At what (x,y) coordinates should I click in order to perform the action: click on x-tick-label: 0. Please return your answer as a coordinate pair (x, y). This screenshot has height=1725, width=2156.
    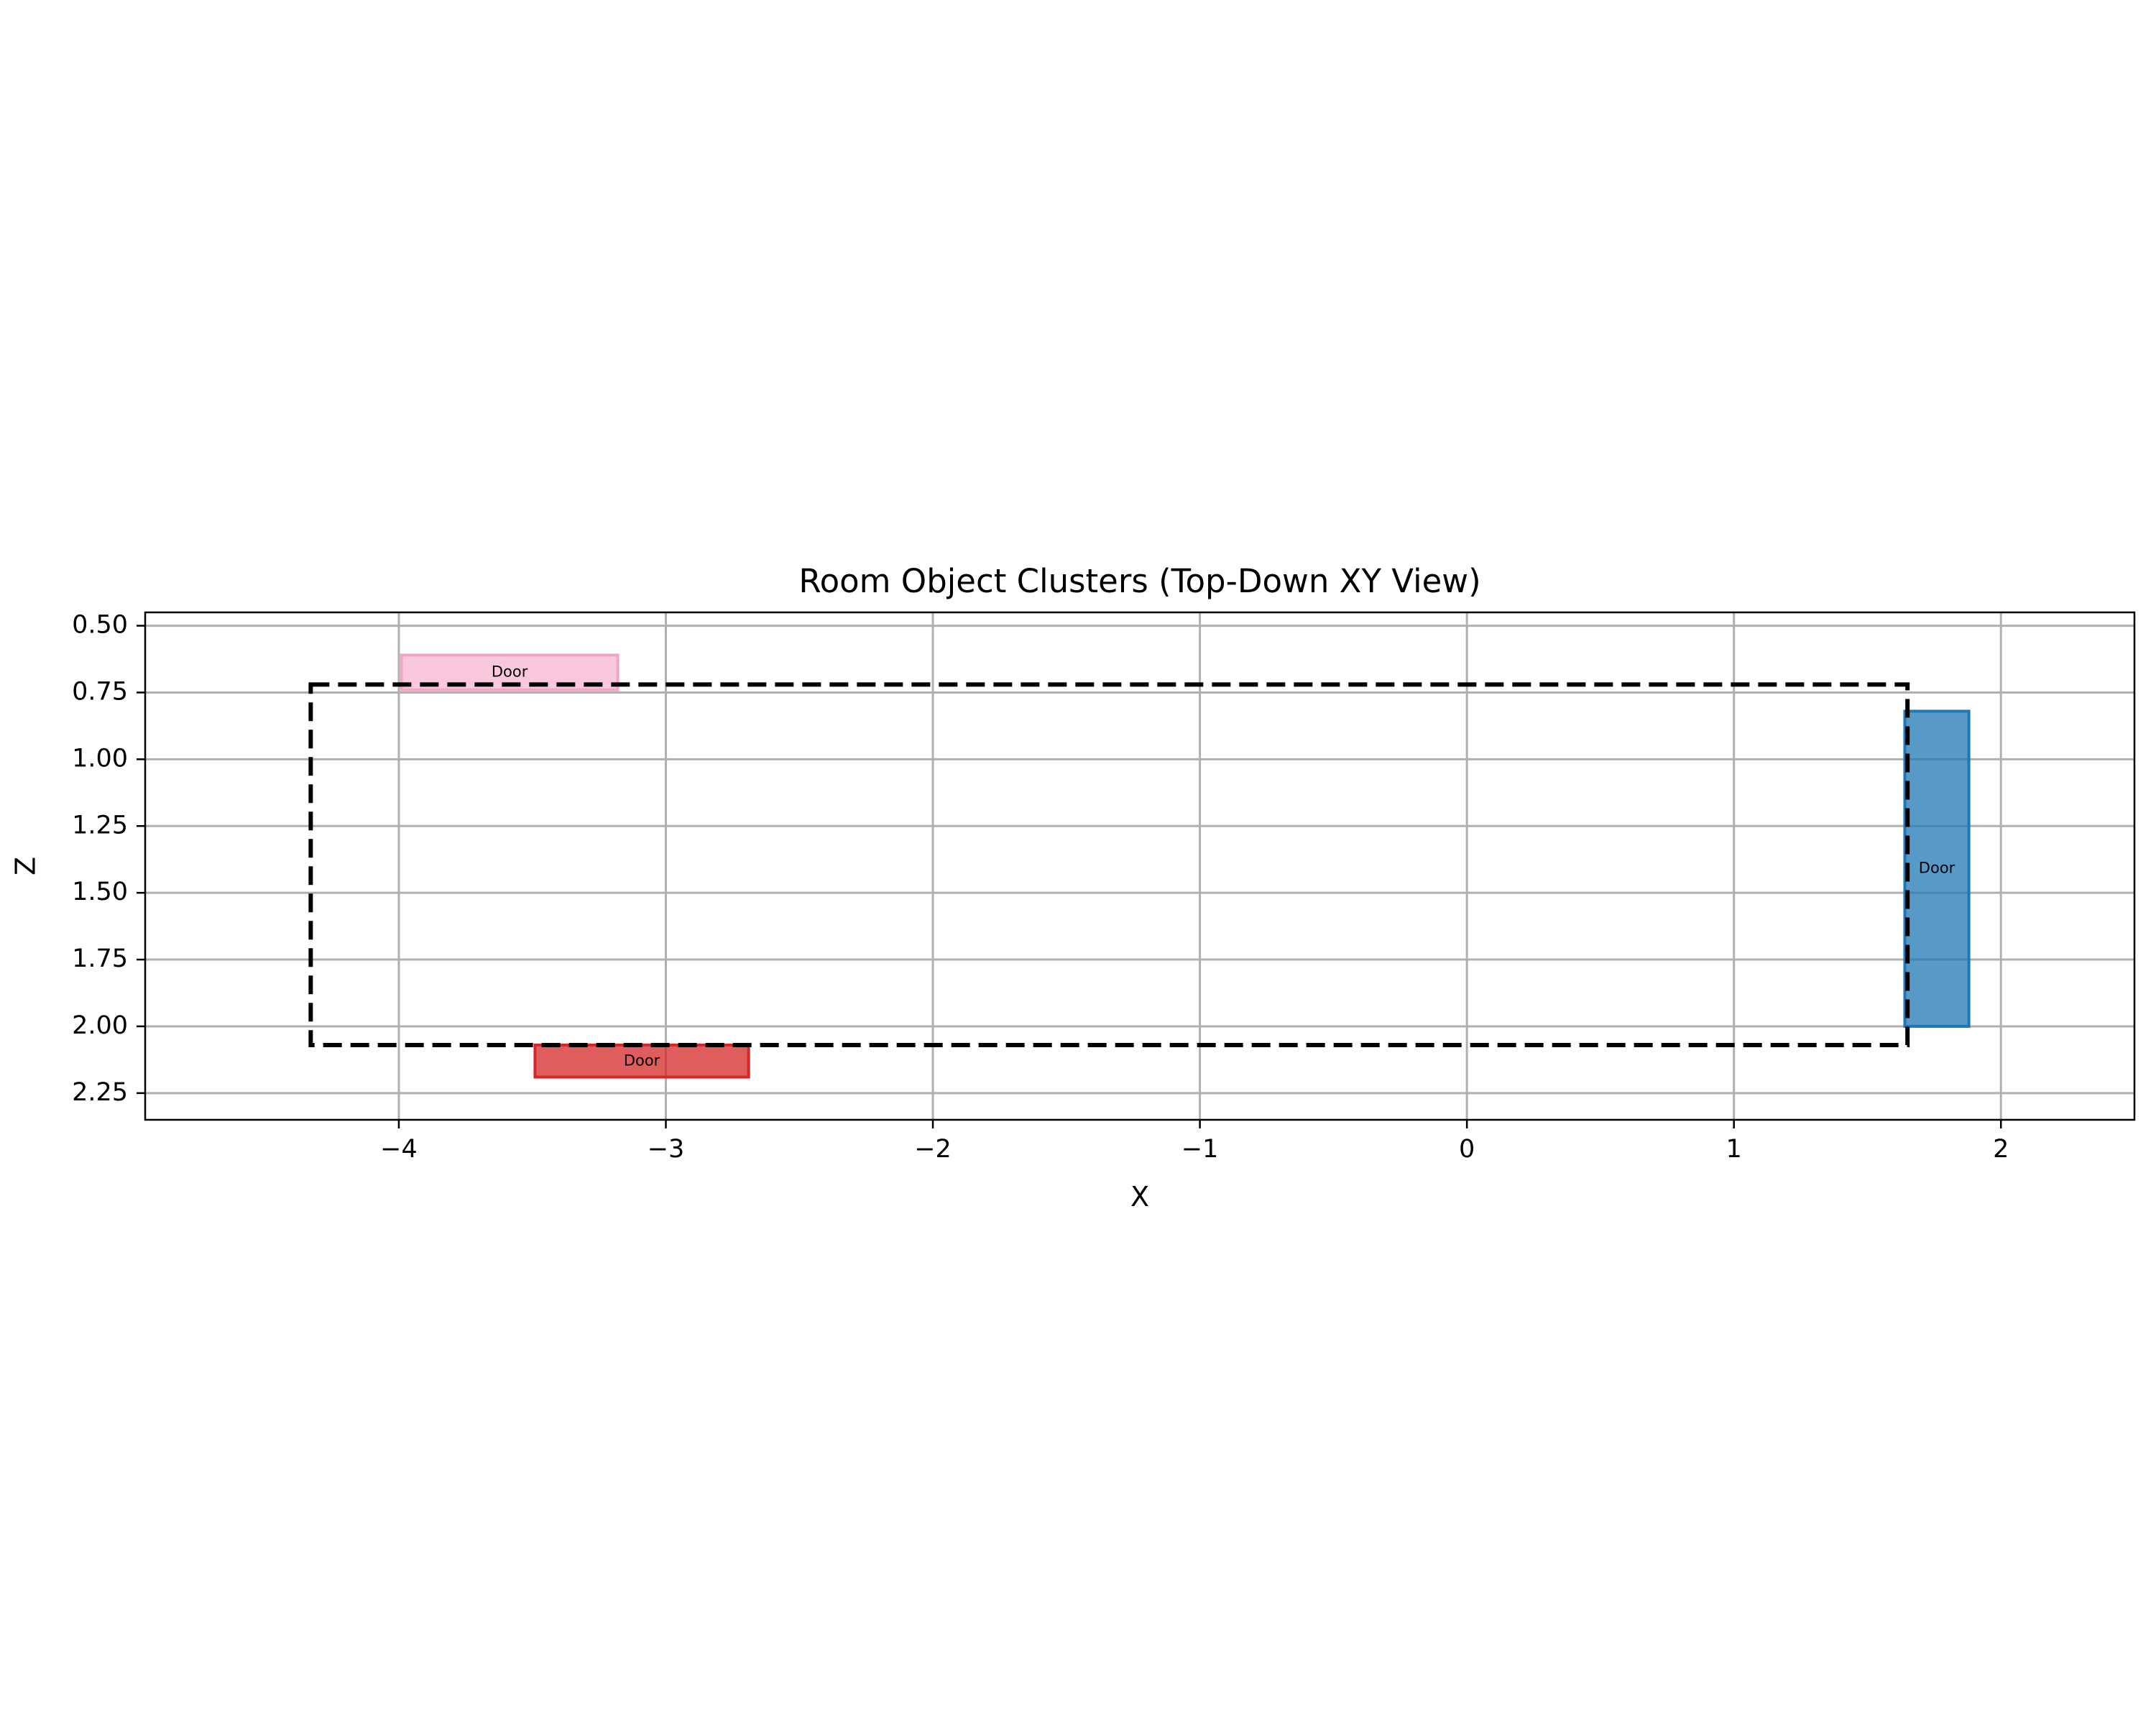
    Looking at the image, I should click on (1467, 1149).